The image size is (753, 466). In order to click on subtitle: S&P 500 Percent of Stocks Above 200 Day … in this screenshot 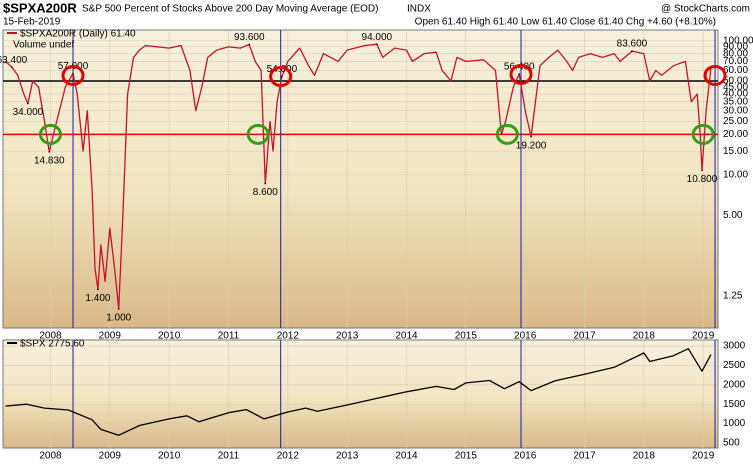, I will do `click(230, 9)`.